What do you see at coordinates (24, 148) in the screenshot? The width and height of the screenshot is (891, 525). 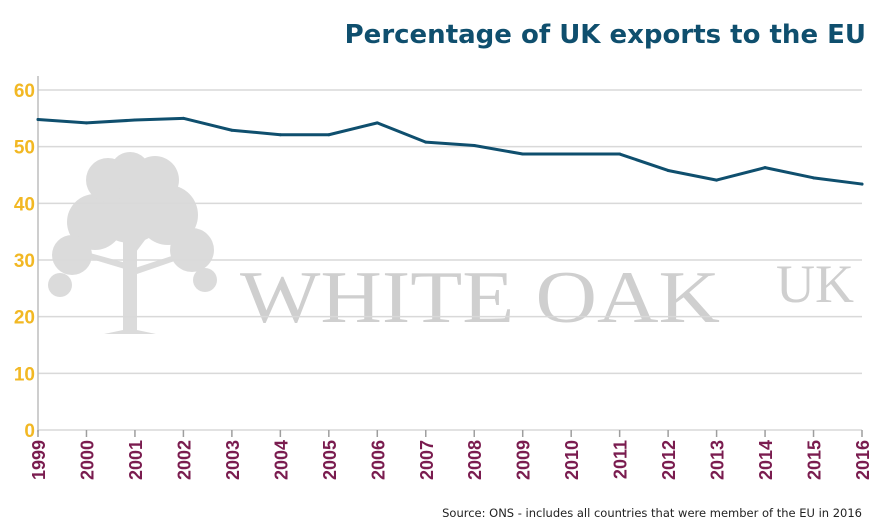 I see `y-tick-label: 50` at bounding box center [24, 148].